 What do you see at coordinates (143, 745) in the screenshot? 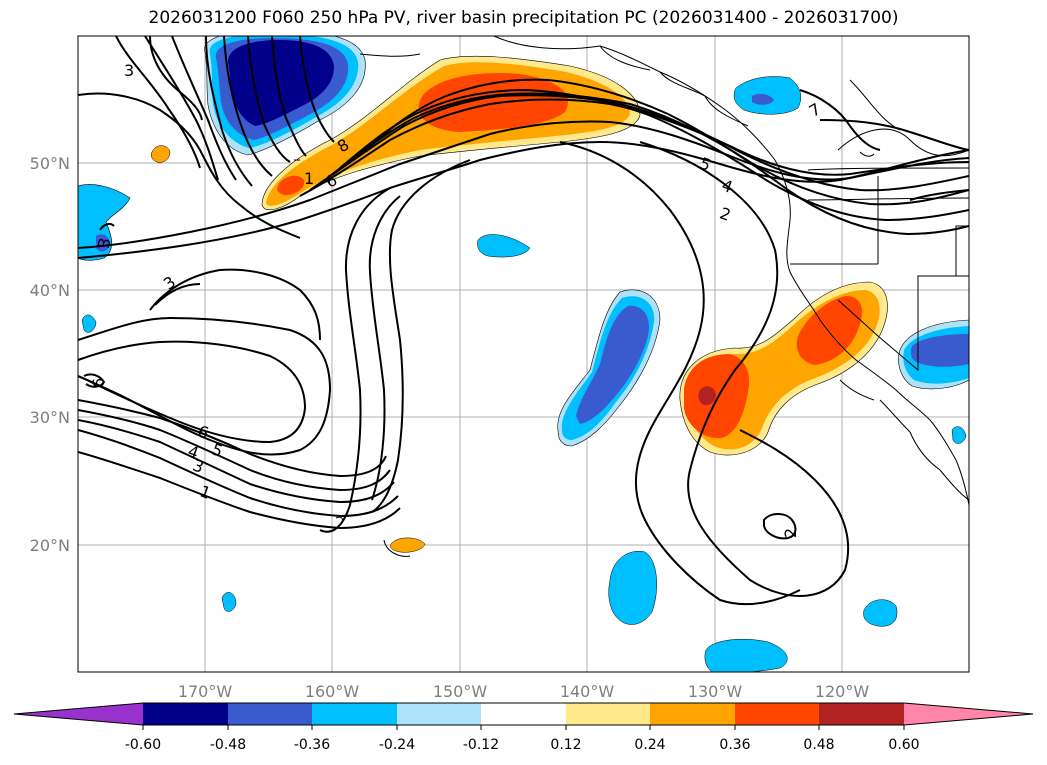
I see `colorbar-tick-label: -0.60` at bounding box center [143, 745].